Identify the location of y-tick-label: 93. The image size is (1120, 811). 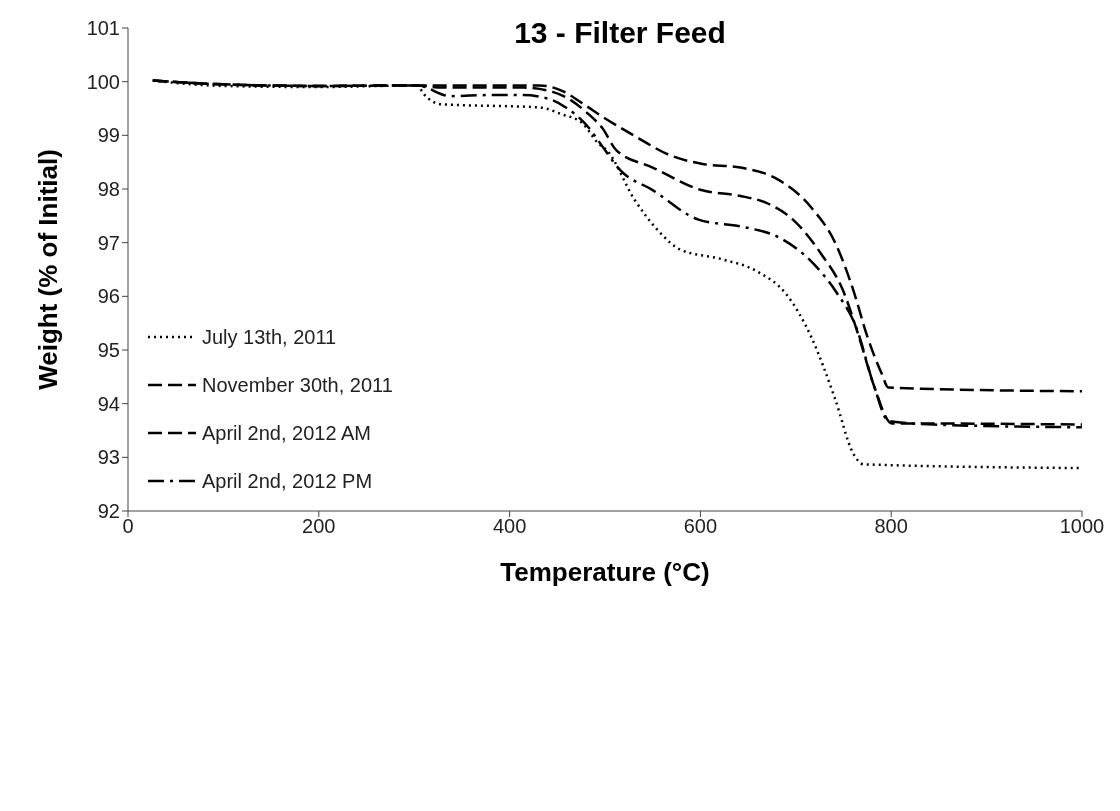
(108, 457).